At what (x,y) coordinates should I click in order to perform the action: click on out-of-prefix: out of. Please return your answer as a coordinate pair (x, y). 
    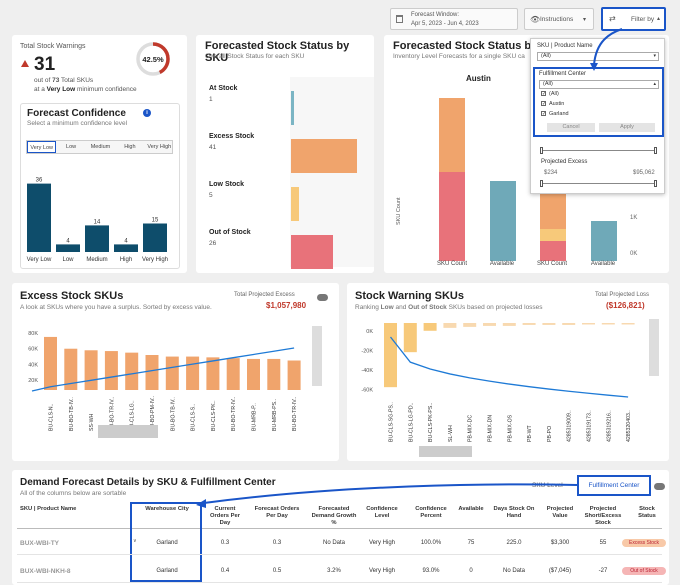
    Looking at the image, I should click on (42, 80).